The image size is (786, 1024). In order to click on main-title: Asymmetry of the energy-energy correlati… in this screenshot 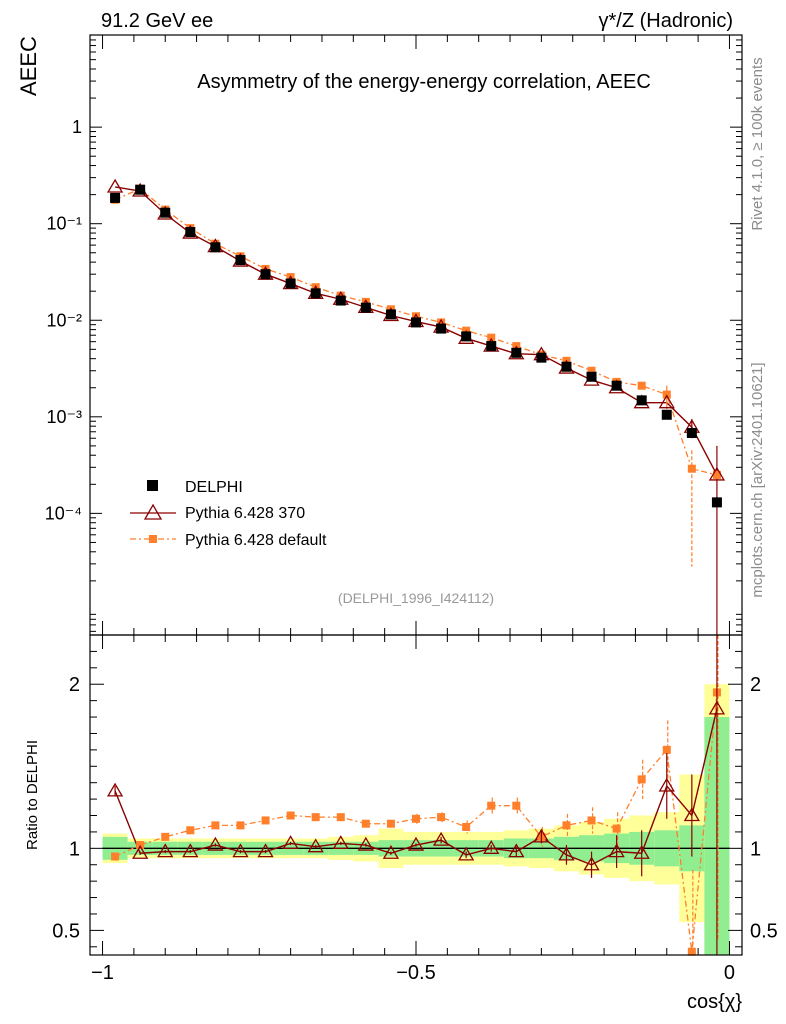, I will do `click(424, 82)`.